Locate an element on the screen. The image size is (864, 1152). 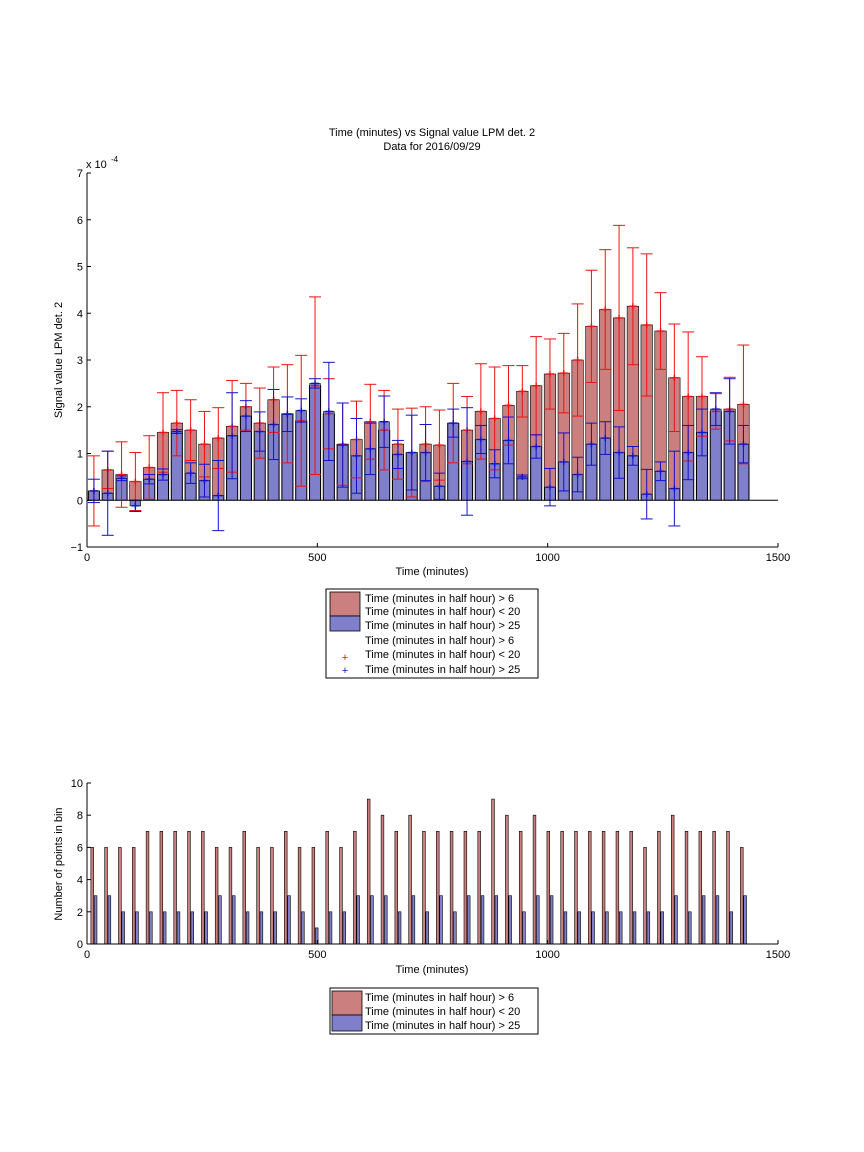
chart2-legend-entry: Time (minutes in half hour) > 25 is located at coordinates (442, 1026).